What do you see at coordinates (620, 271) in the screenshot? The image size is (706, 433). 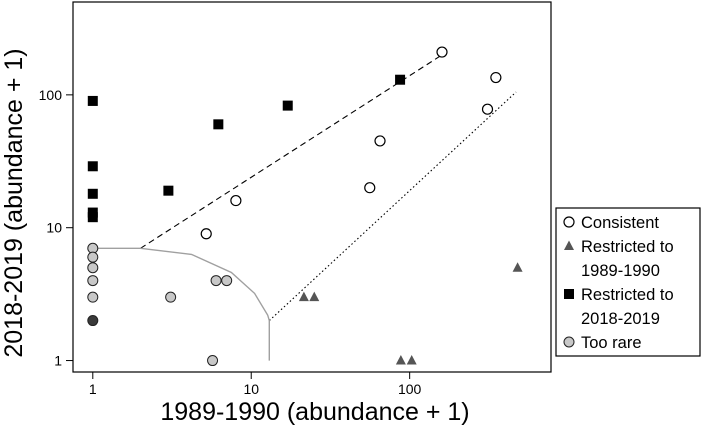 I see `legend-label-restricted-to-1989-1990: 1989-1990` at bounding box center [620, 271].